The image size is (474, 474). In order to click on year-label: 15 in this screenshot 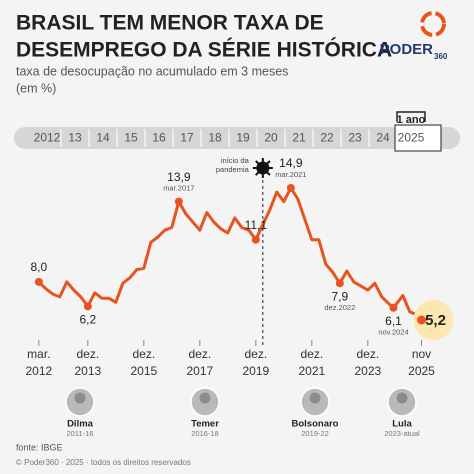, I will do `click(131, 138)`.